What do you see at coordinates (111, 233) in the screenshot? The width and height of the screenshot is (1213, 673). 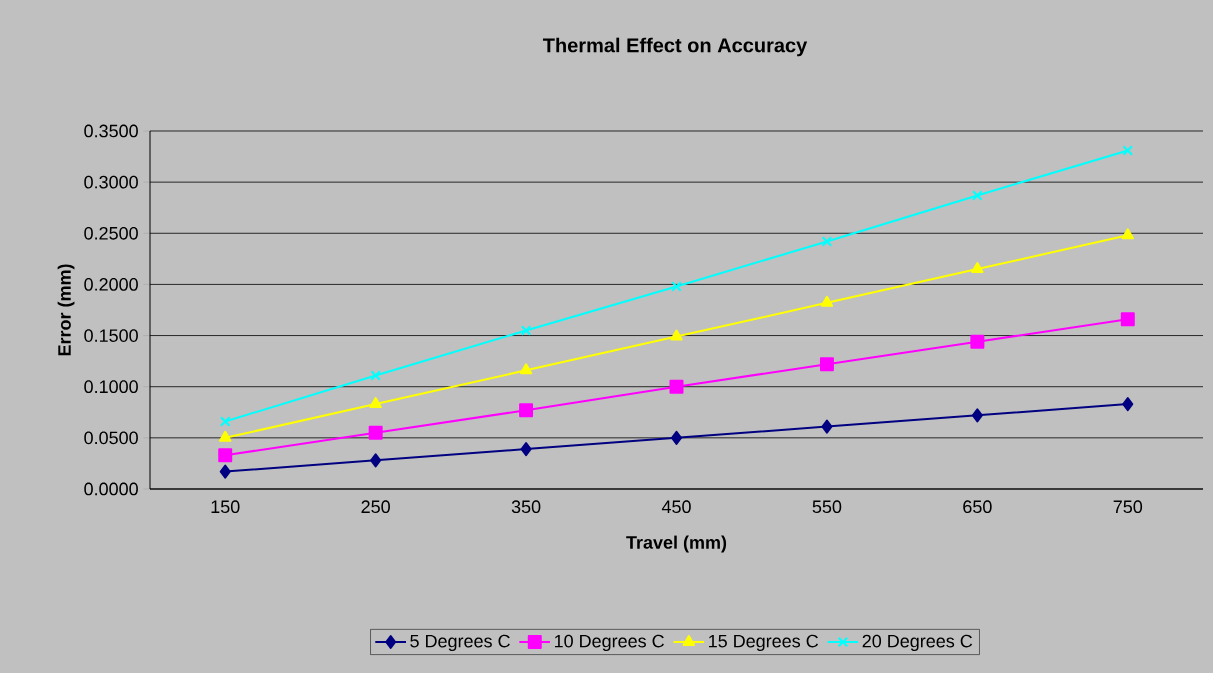 I see `y-tick-label: 0.2500` at bounding box center [111, 233].